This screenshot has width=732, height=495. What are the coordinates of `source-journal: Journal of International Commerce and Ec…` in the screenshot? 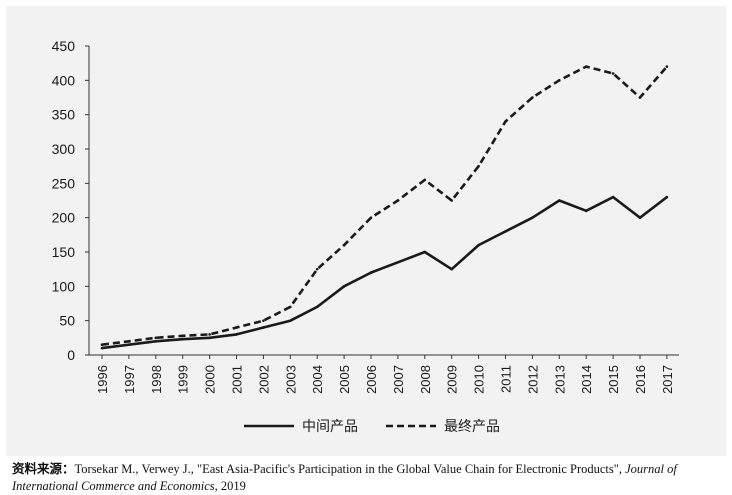 It's located at (344, 477).